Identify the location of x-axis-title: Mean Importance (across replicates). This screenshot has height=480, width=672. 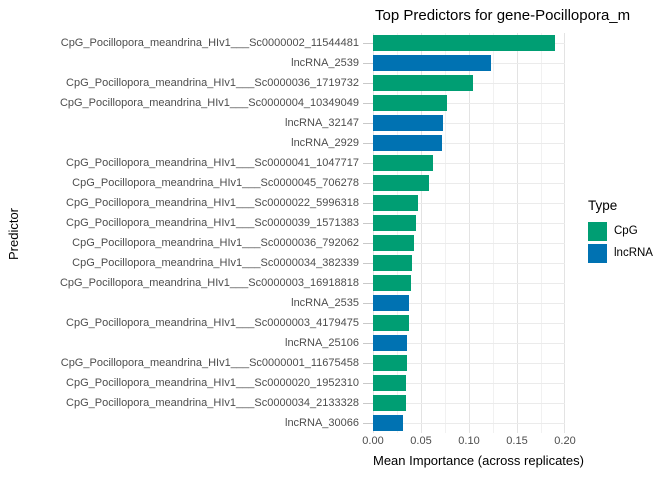
(478, 460).